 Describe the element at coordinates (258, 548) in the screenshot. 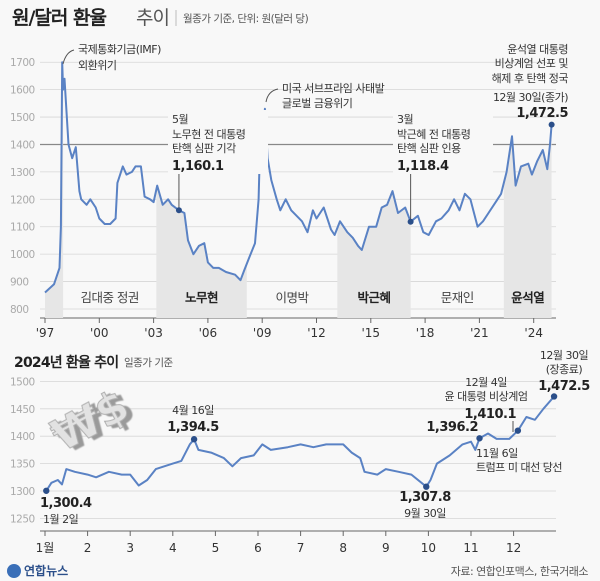

I see `x-tick-label: 6` at that location.